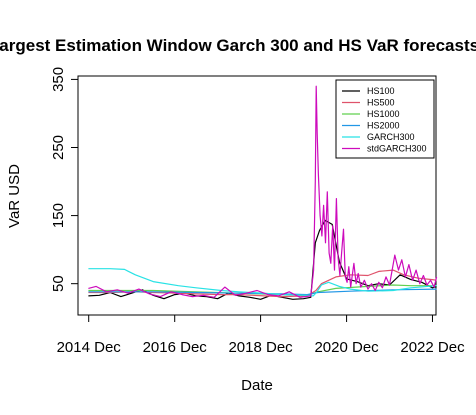 Image resolution: width=476 pixels, height=415 pixels. What do you see at coordinates (58, 215) in the screenshot?
I see `y-tick-label: 150` at bounding box center [58, 215].